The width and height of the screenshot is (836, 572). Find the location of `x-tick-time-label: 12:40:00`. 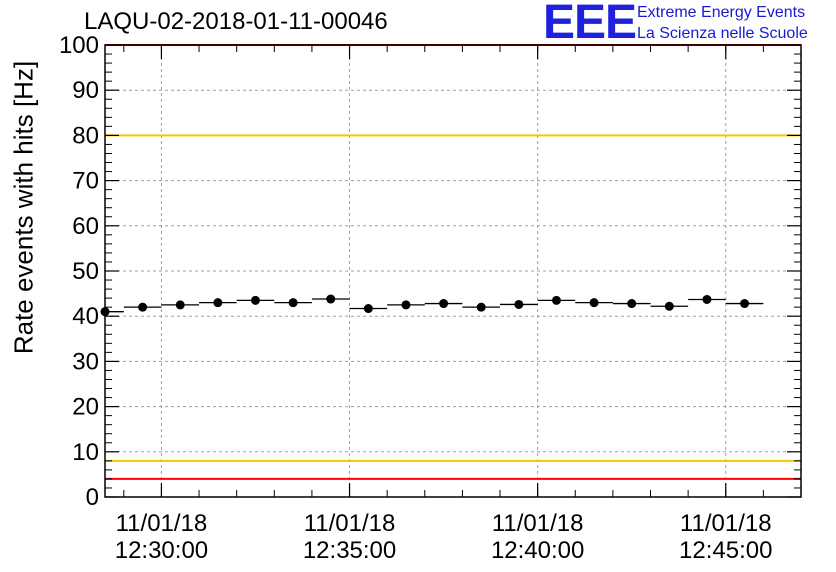

x-tick-time-label: 12:40:00 is located at coordinates (537, 550).